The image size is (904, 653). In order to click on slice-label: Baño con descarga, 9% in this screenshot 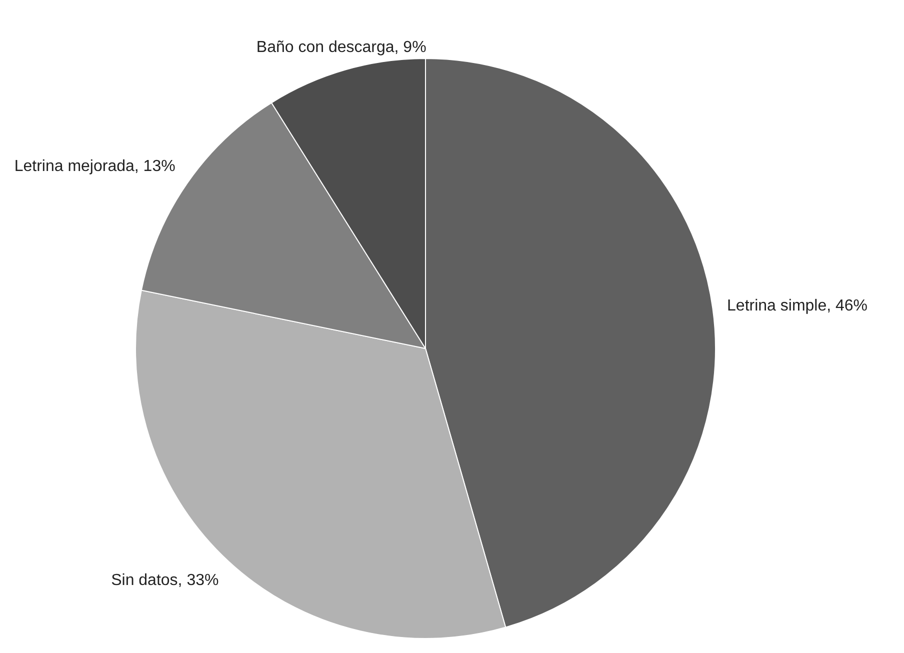, I will do `click(341, 47)`.